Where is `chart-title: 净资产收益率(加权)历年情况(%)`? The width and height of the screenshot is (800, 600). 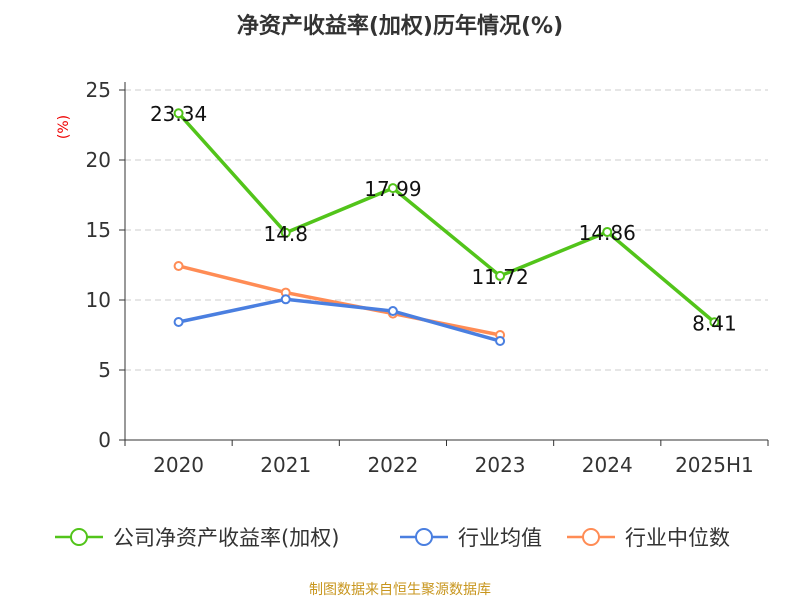 chart-title: 净资产收益率(加权)历年情况(%) is located at coordinates (400, 26).